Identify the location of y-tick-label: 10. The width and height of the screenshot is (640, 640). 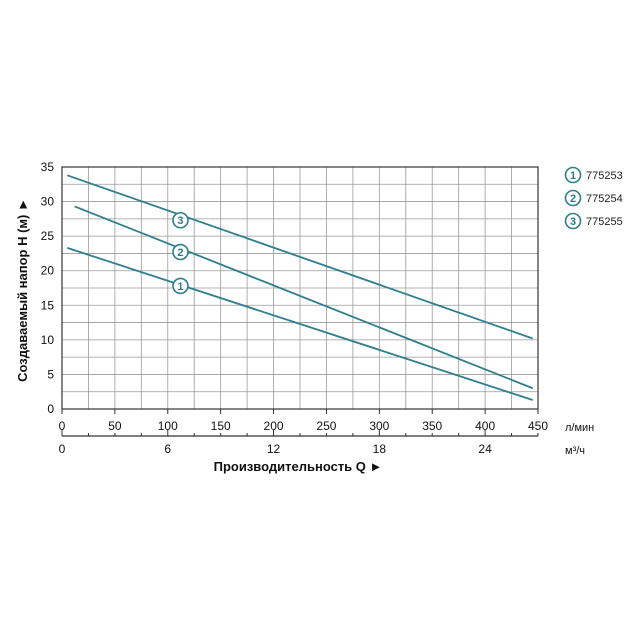
(48, 340).